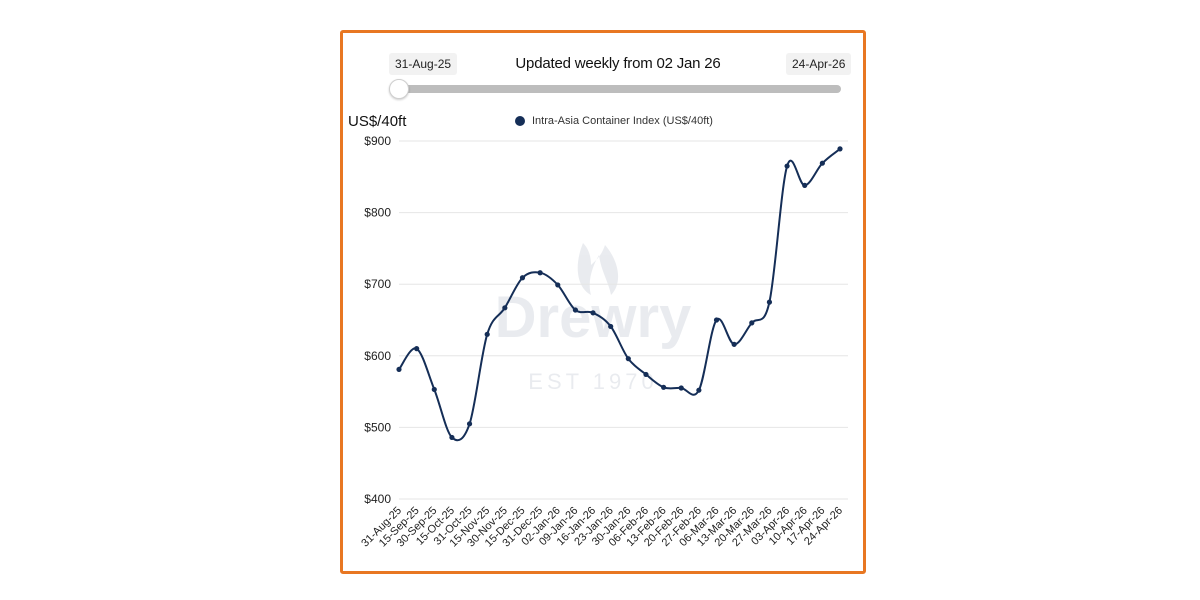 This screenshot has width=1200, height=600. What do you see at coordinates (377, 141) in the screenshot?
I see `y-tick-label: $900` at bounding box center [377, 141].